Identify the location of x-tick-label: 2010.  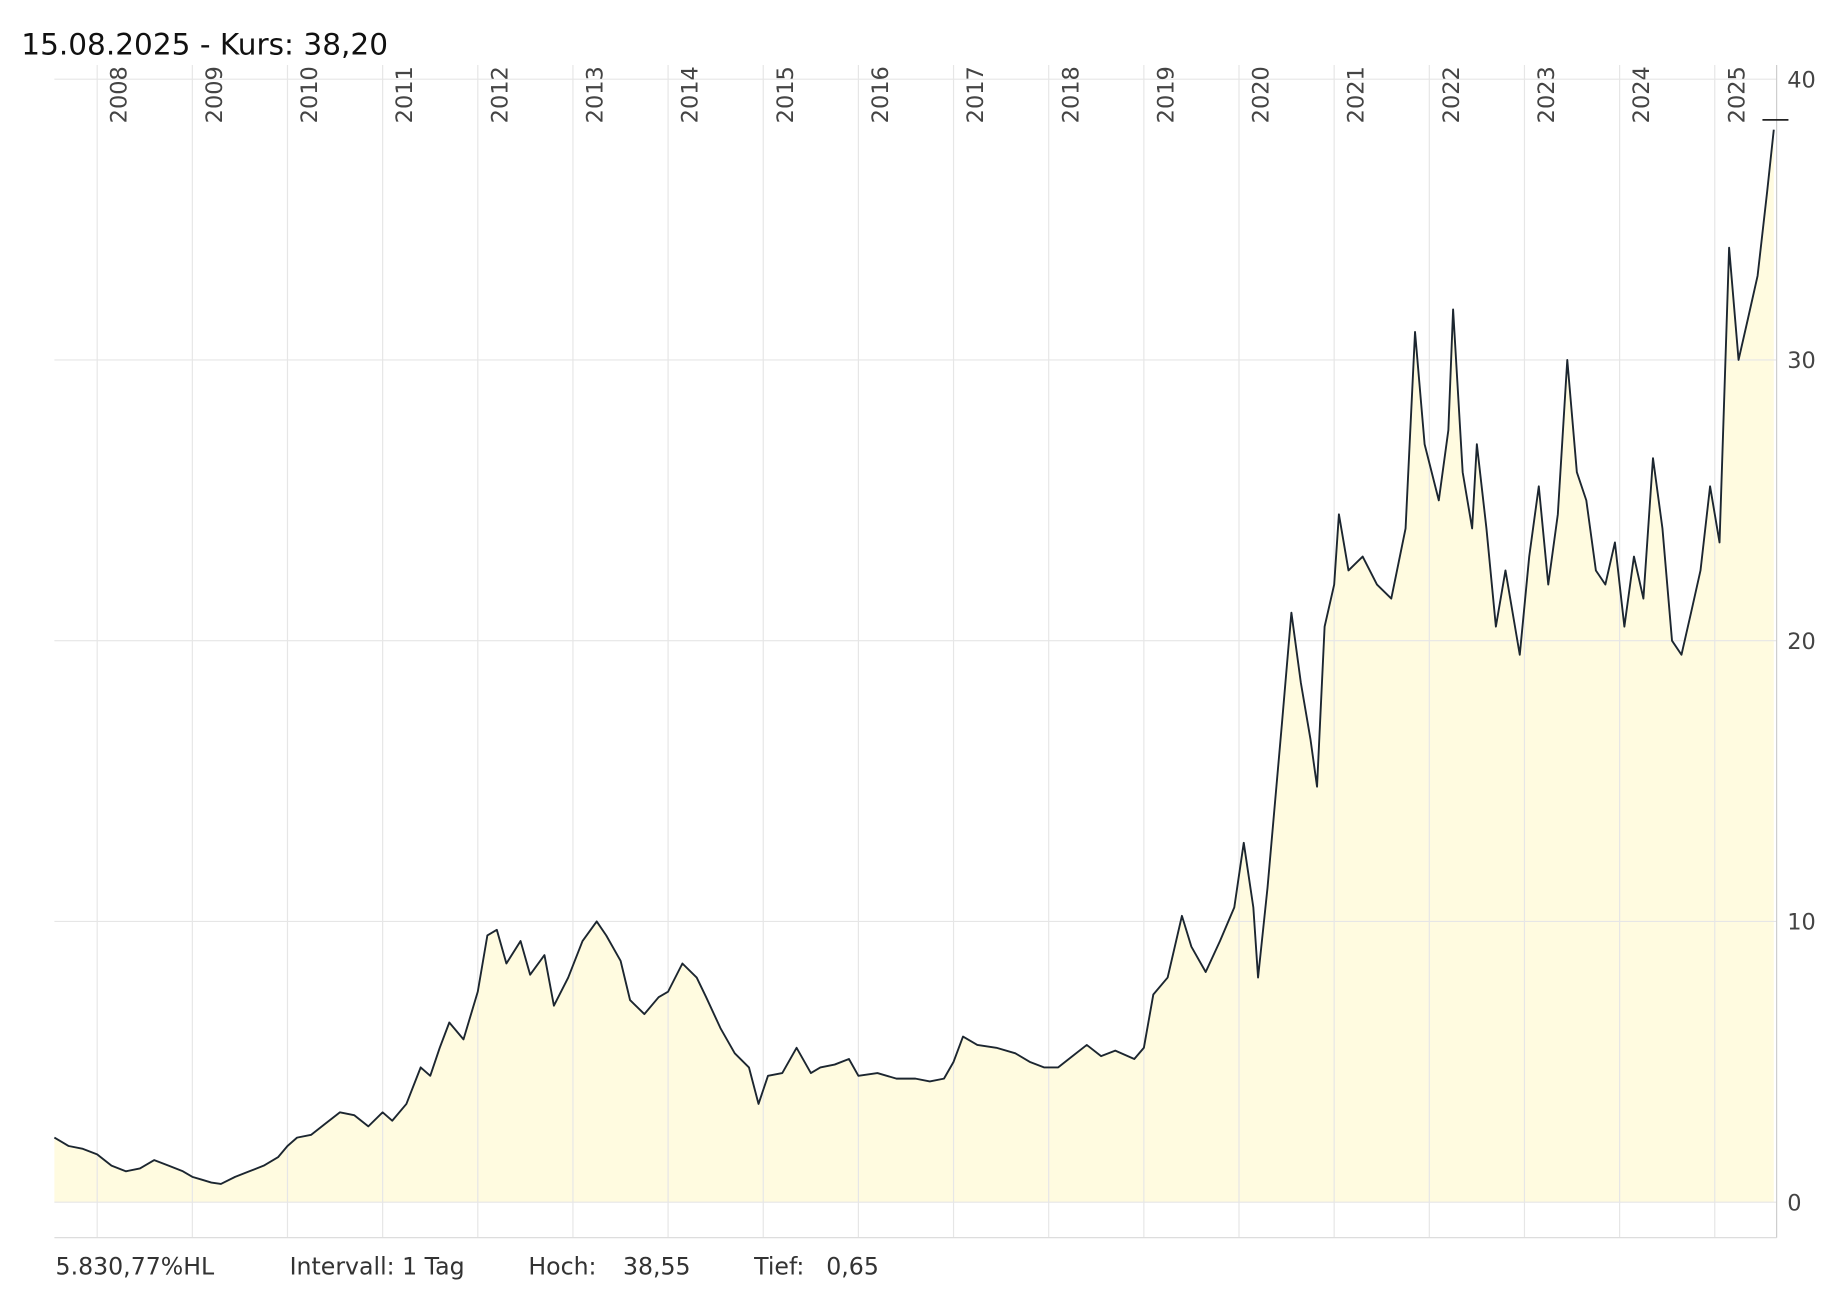
(310, 94).